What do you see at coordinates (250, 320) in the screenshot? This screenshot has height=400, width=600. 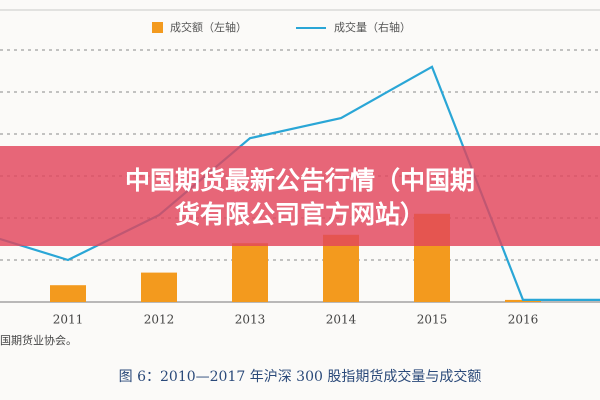 I see `x-tick-label: 2013` at bounding box center [250, 320].